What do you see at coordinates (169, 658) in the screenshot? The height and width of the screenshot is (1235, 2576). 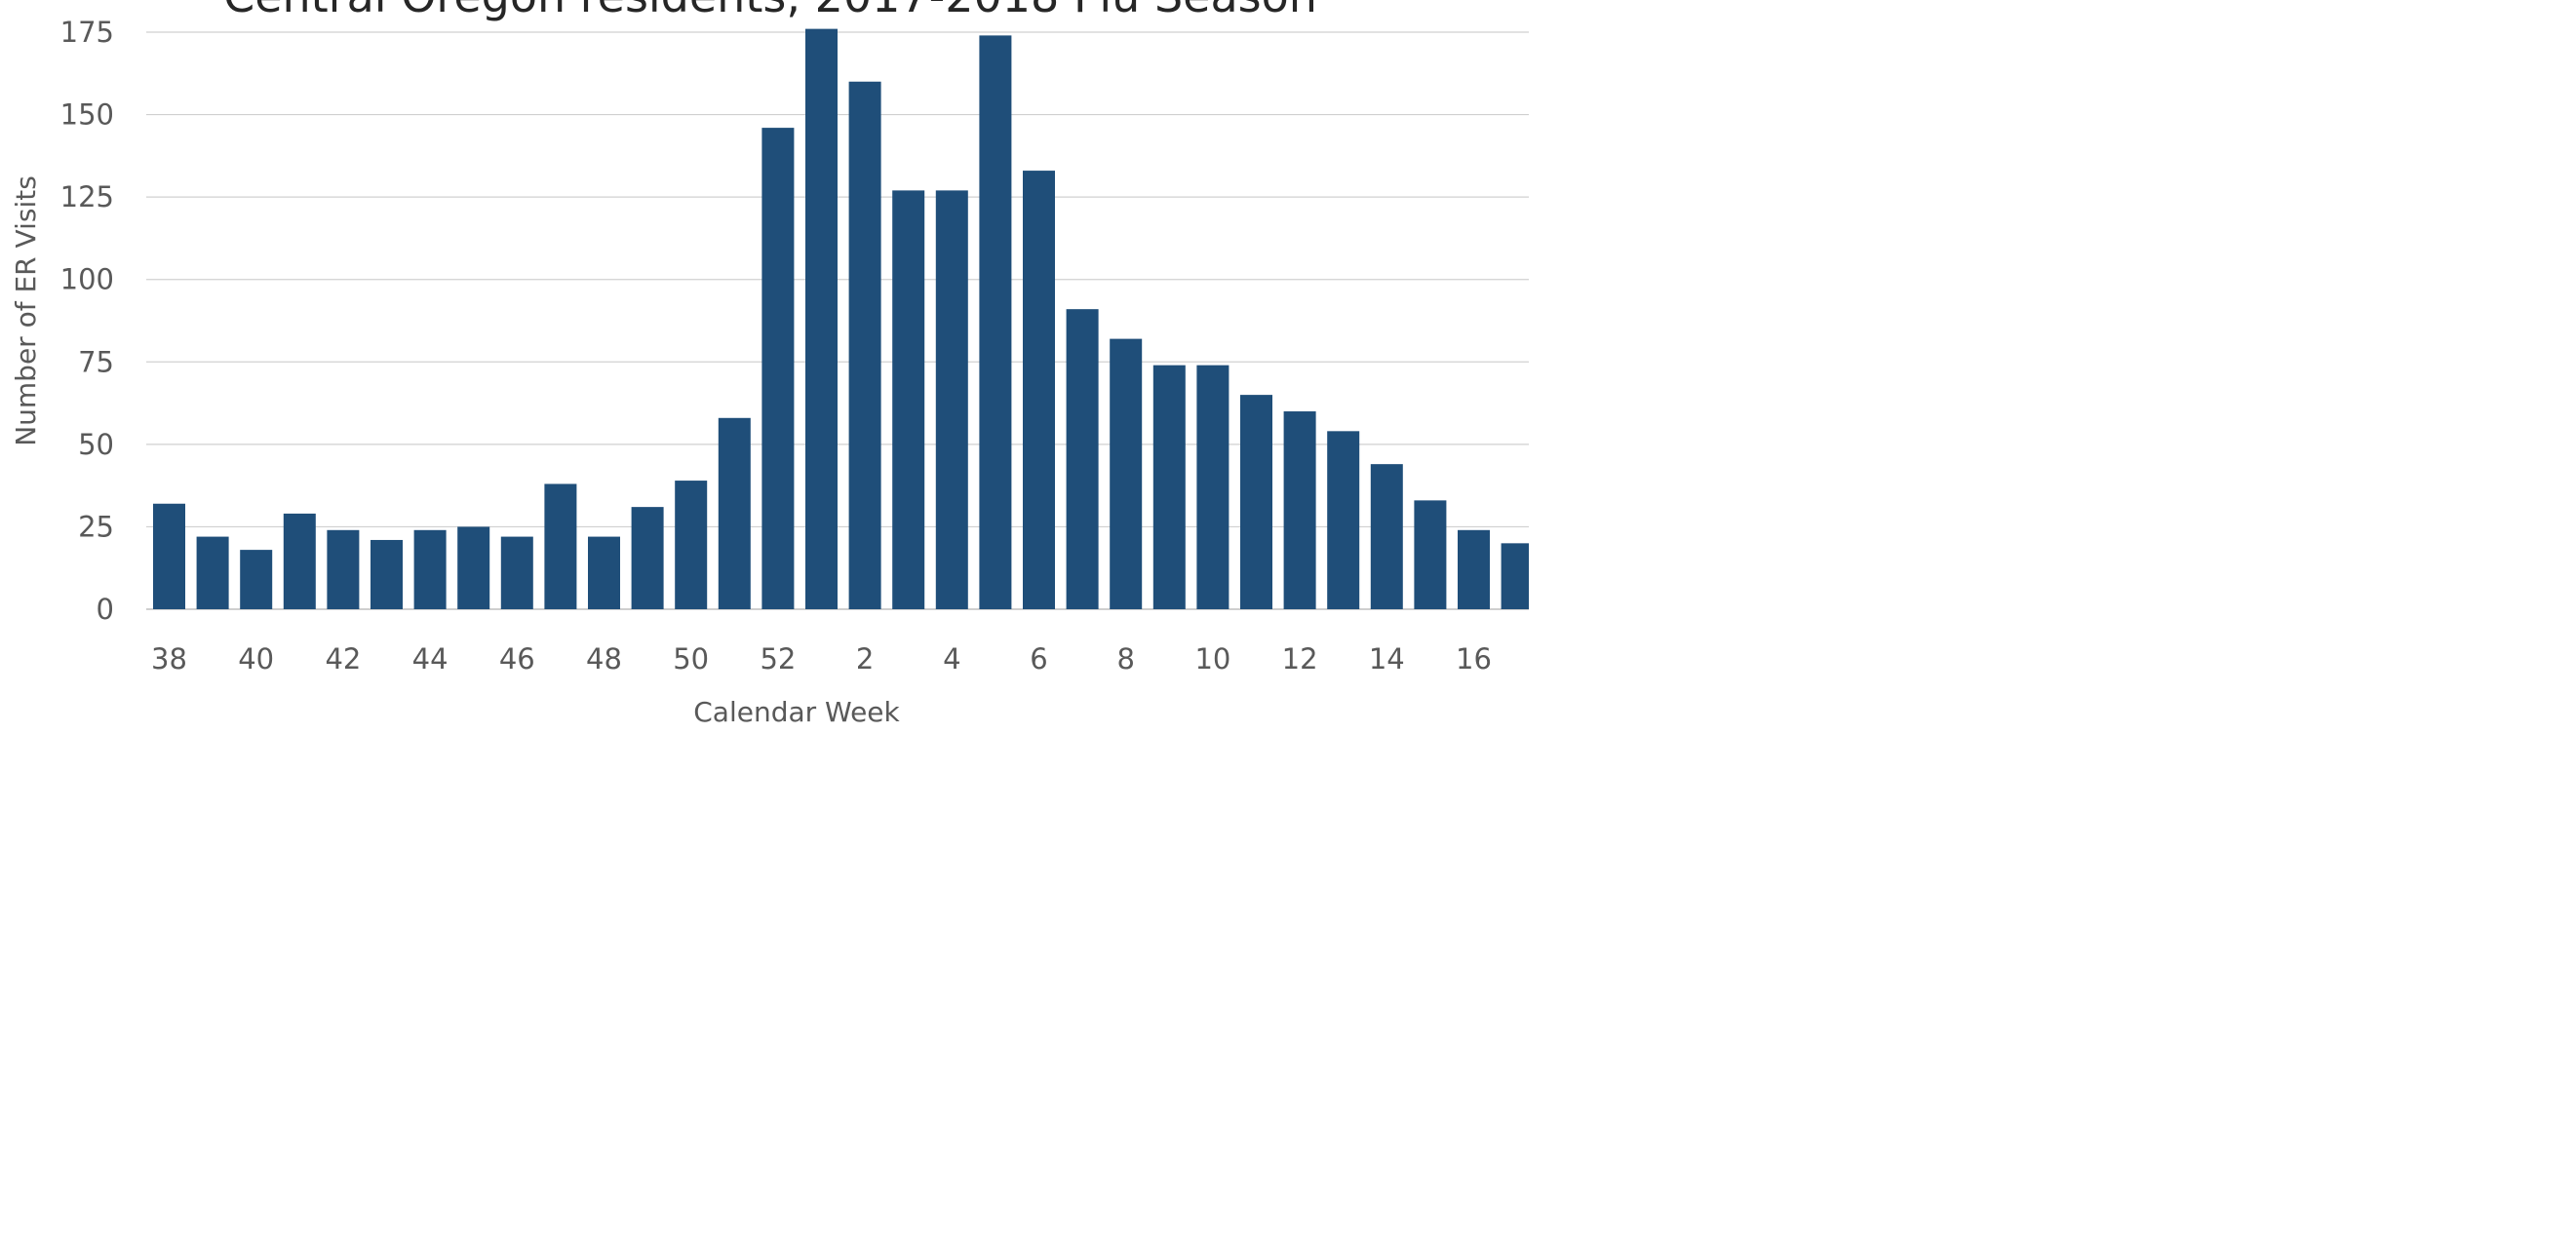 I see `x-tick-label: 38` at bounding box center [169, 658].